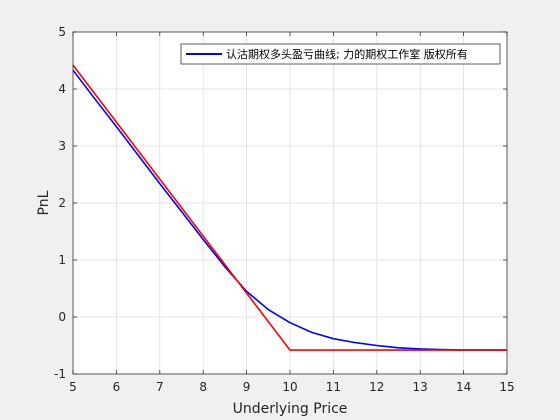 This screenshot has width=560, height=420. What do you see at coordinates (117, 387) in the screenshot?
I see `x-tick-label-6: 6` at bounding box center [117, 387].